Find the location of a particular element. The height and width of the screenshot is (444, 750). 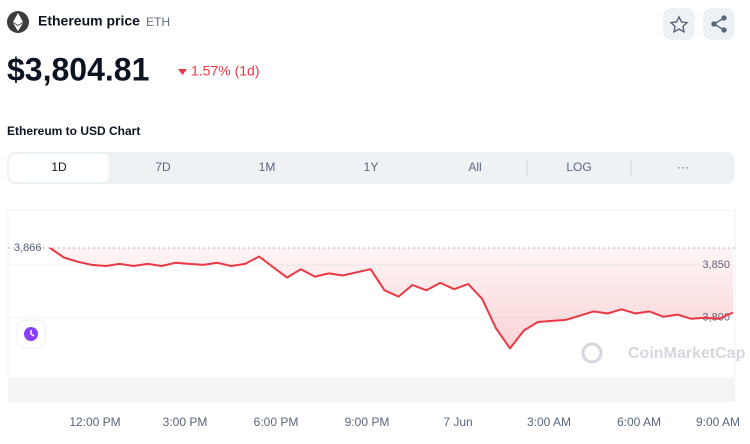

history-hands is located at coordinates (32, 333).